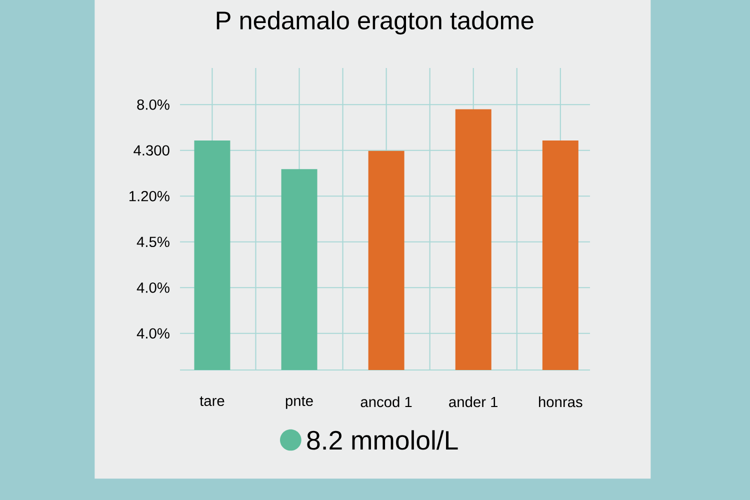 Image resolution: width=750 pixels, height=500 pixels. What do you see at coordinates (212, 401) in the screenshot?
I see `x-tick-label: tare` at bounding box center [212, 401].